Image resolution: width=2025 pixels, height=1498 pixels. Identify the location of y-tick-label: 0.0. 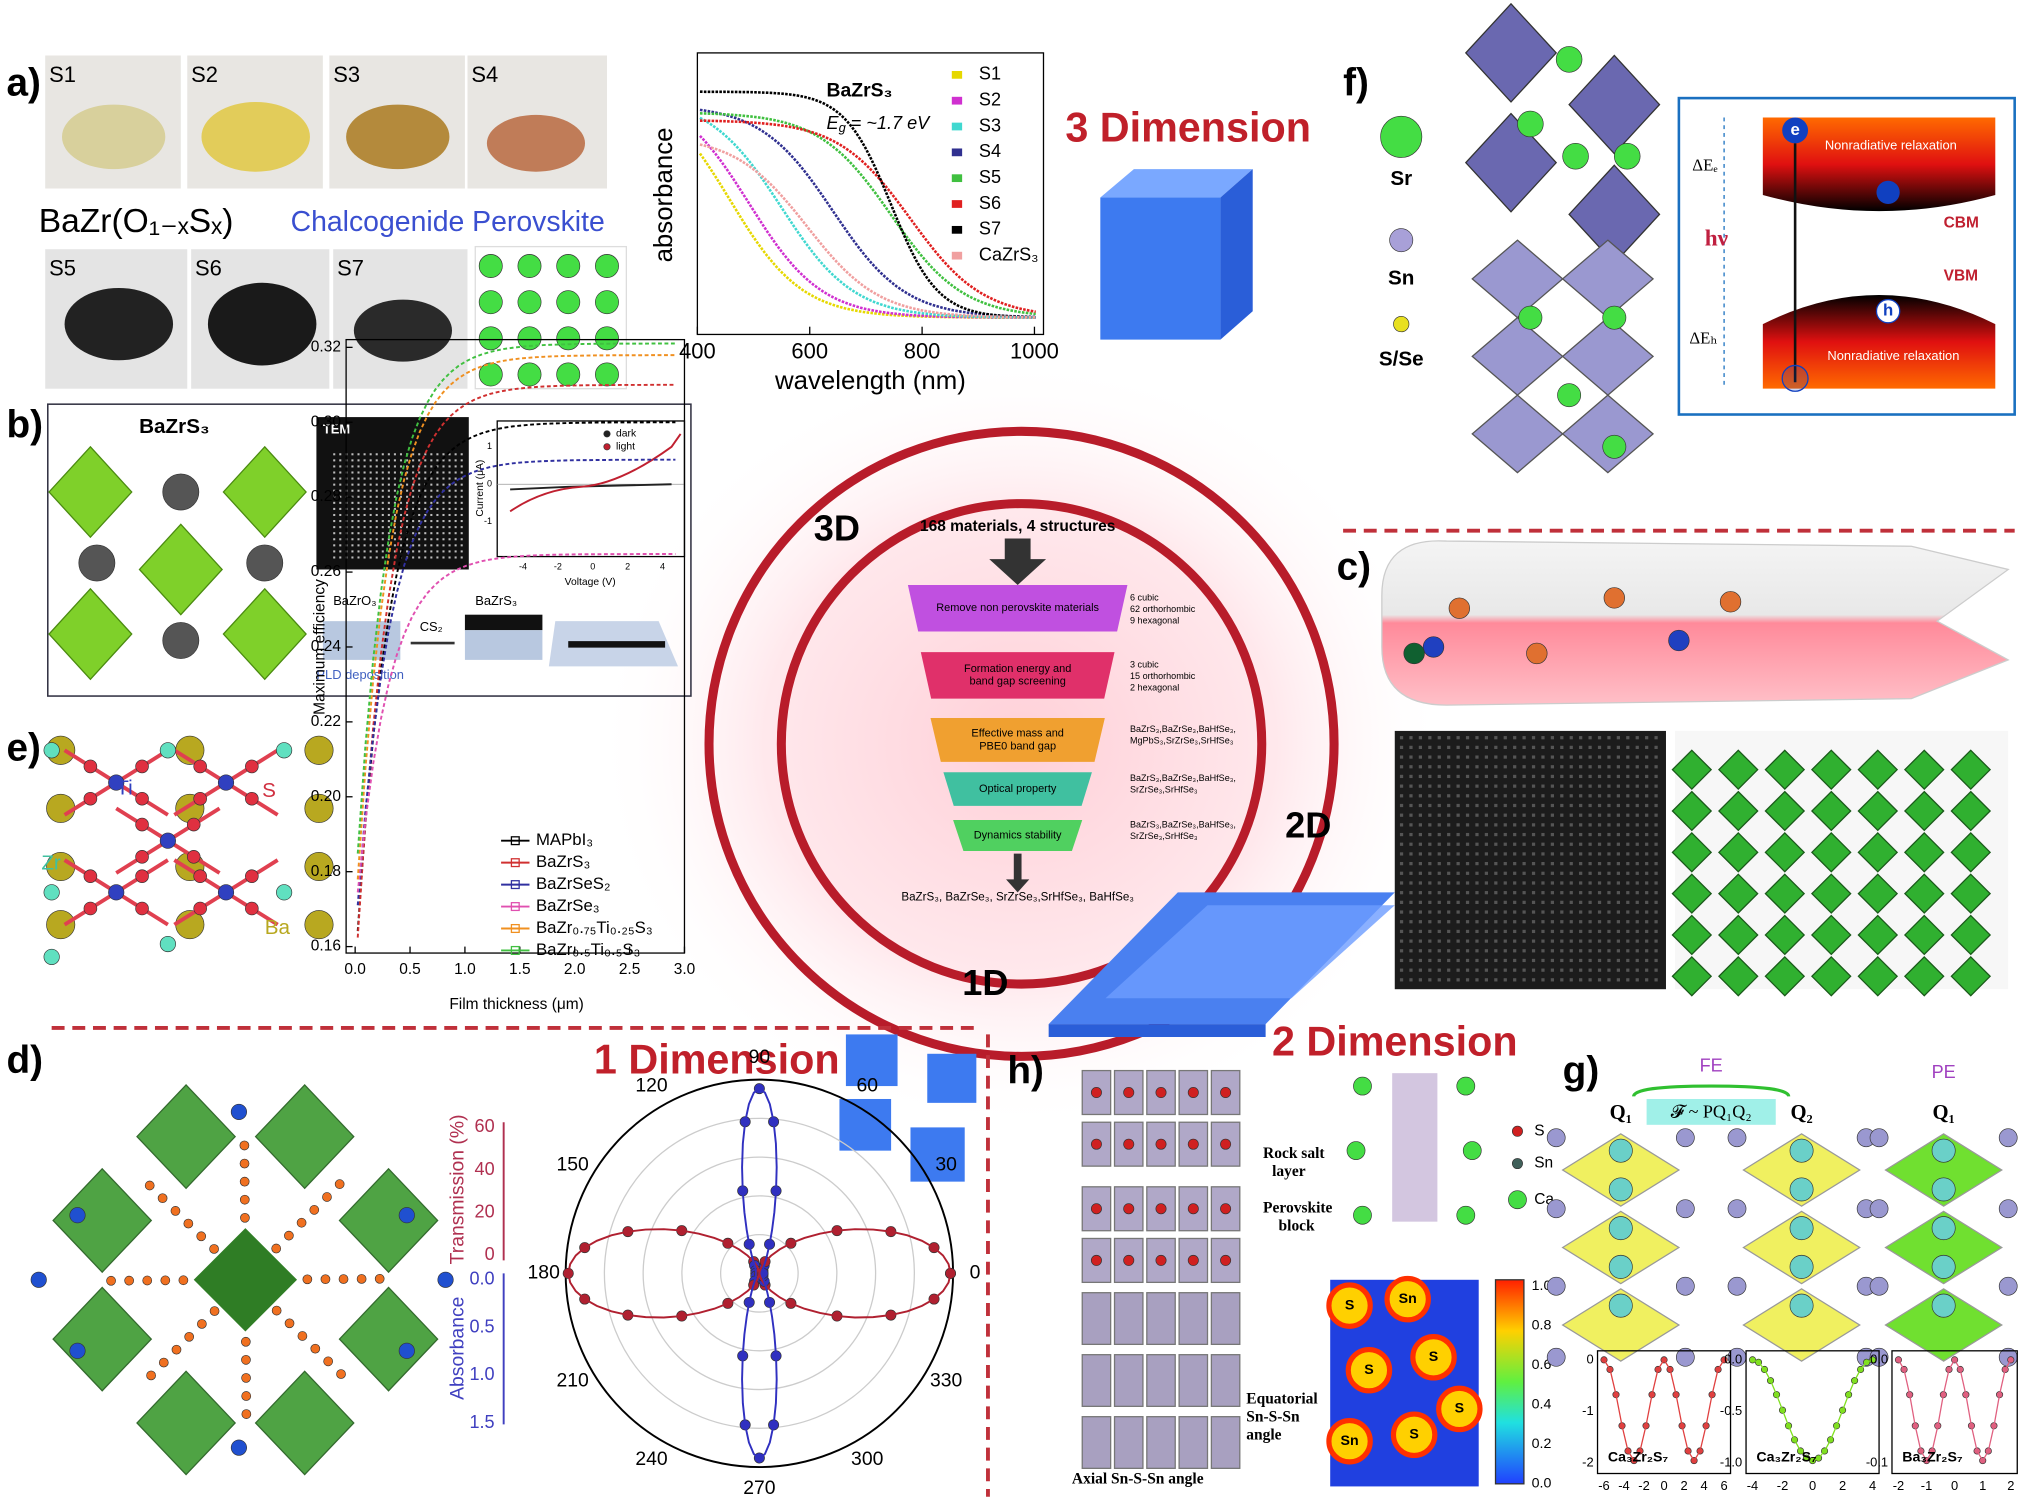
(1879, 1358).